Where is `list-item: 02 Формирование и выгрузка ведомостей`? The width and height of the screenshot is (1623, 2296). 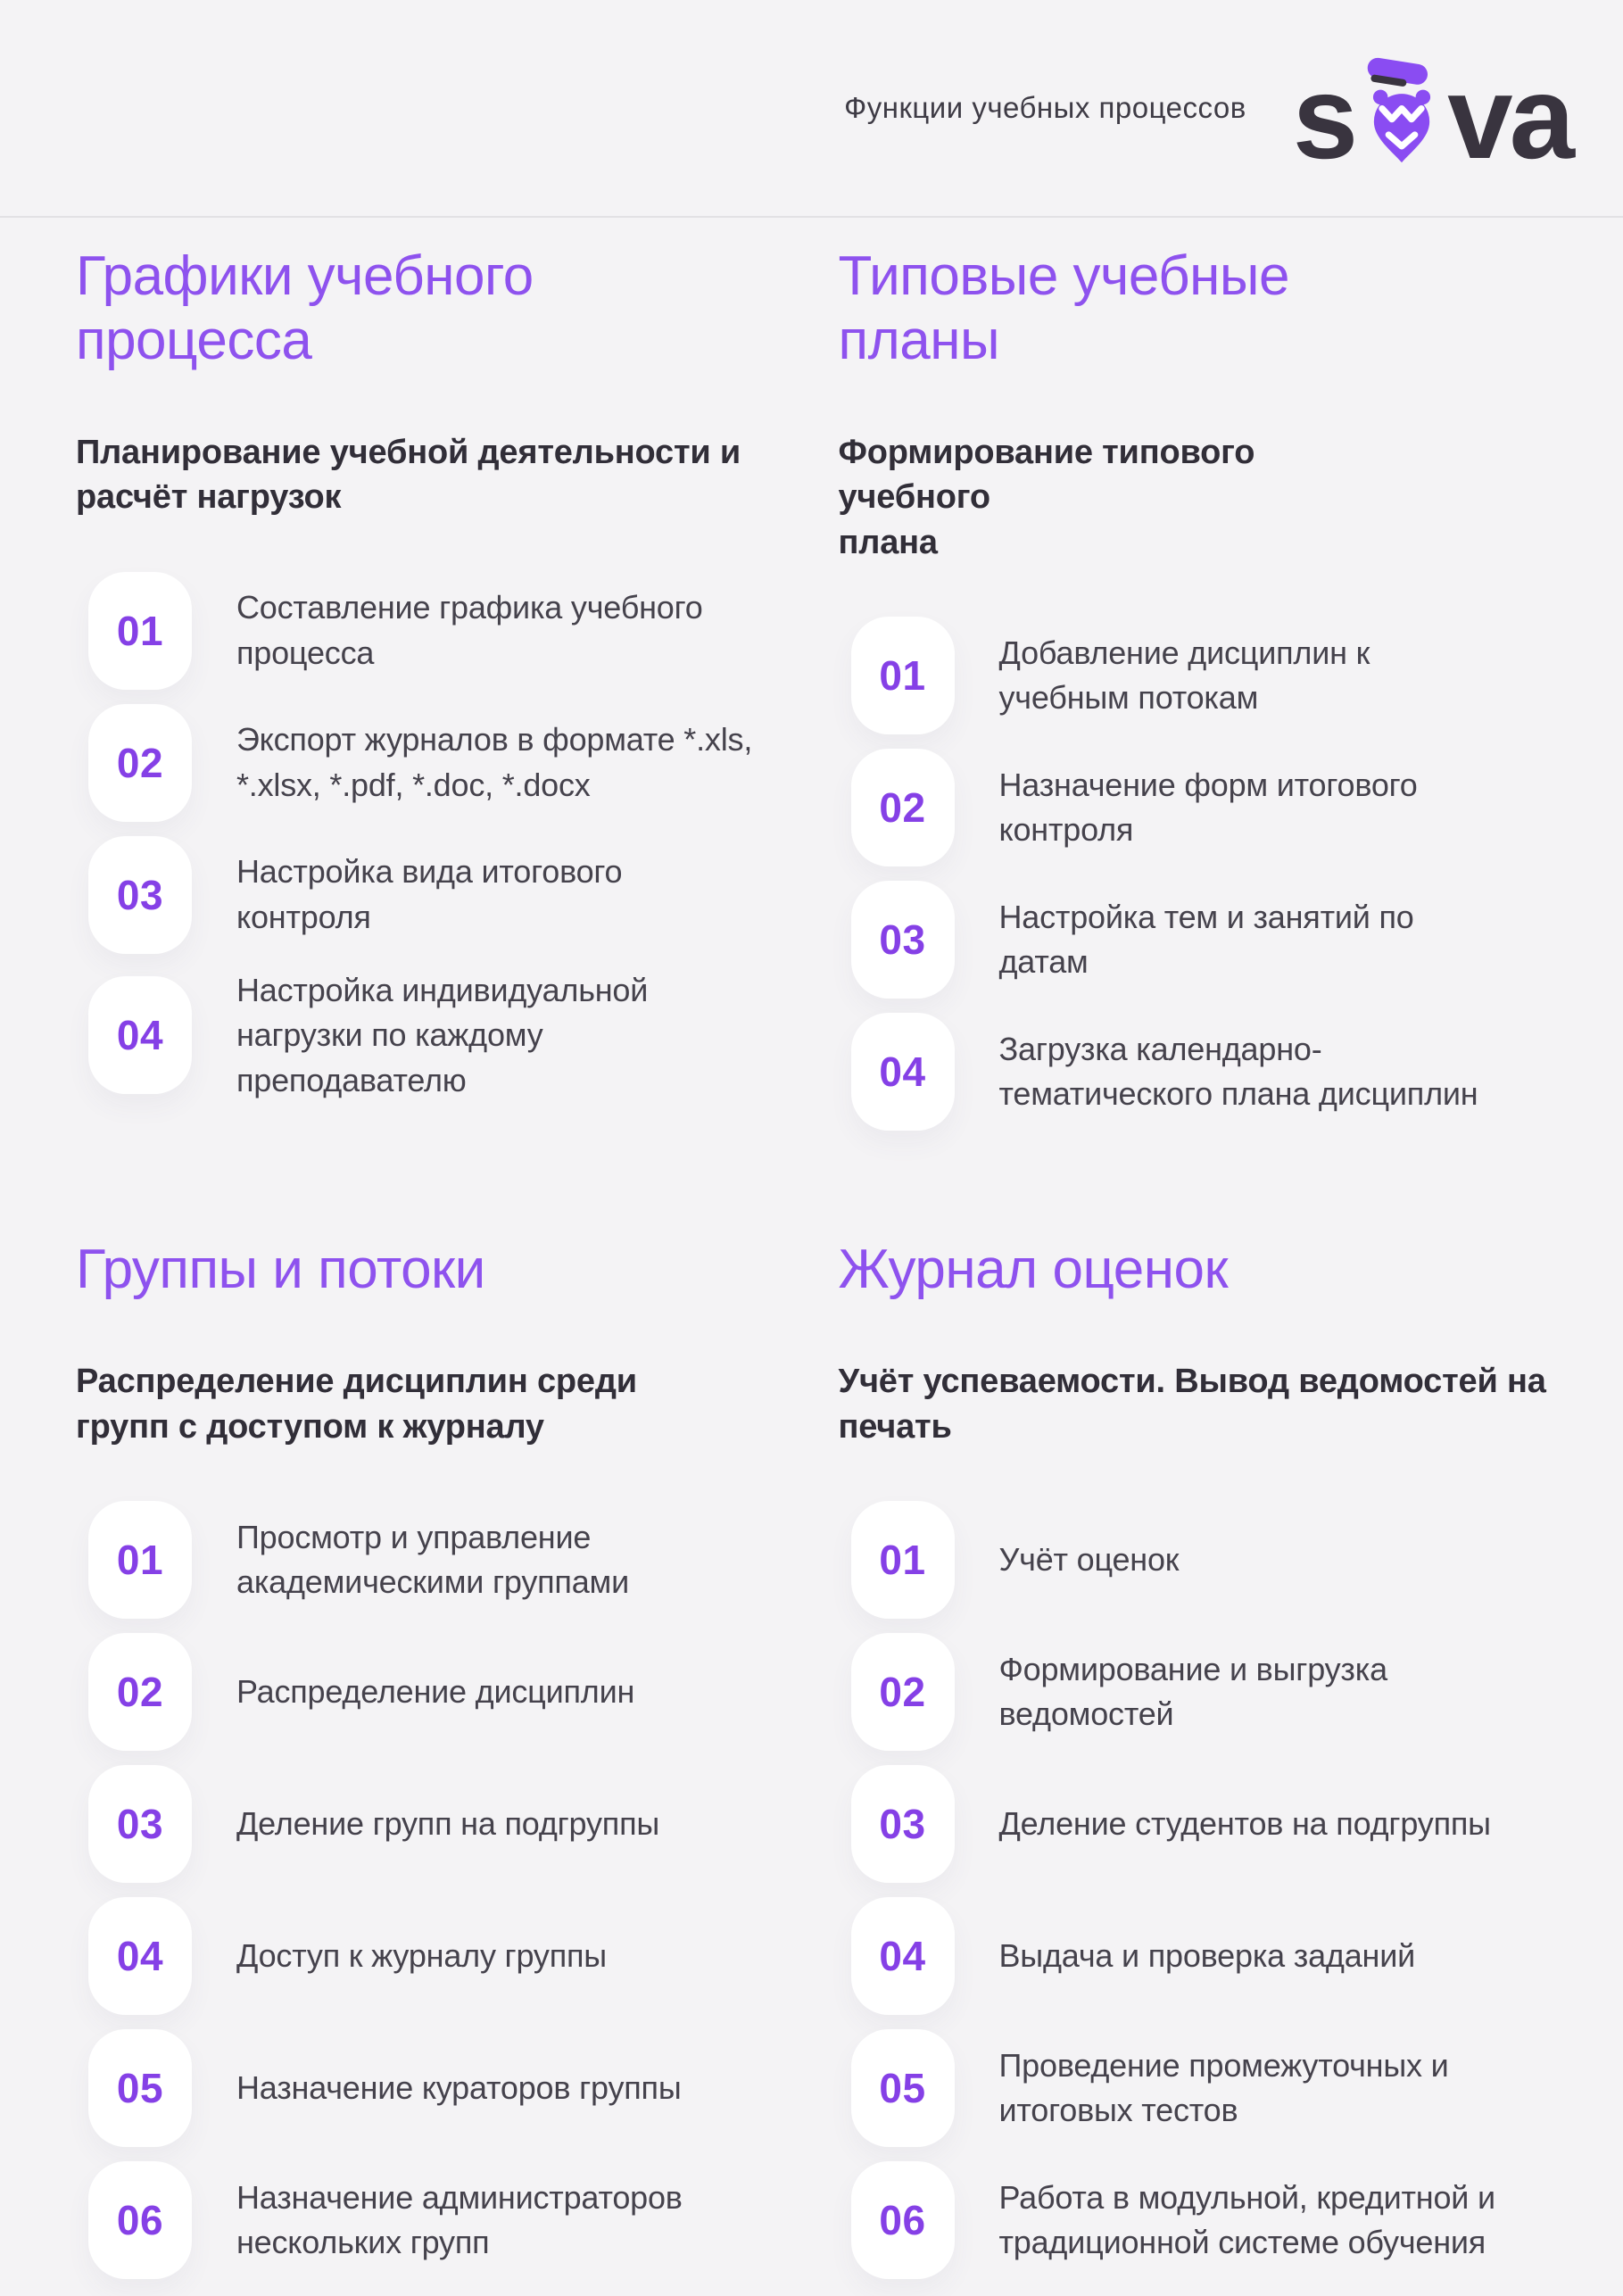 list-item: 02 Формирование и выгрузка ведомостей is located at coordinates (1215, 1692).